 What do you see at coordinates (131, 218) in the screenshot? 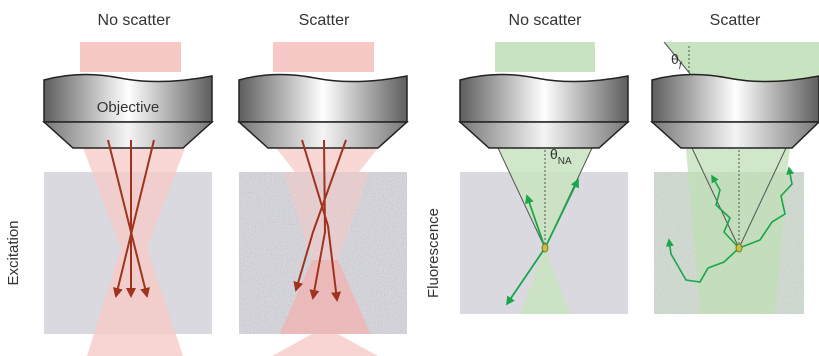
I see `excitation-rays` at bounding box center [131, 218].